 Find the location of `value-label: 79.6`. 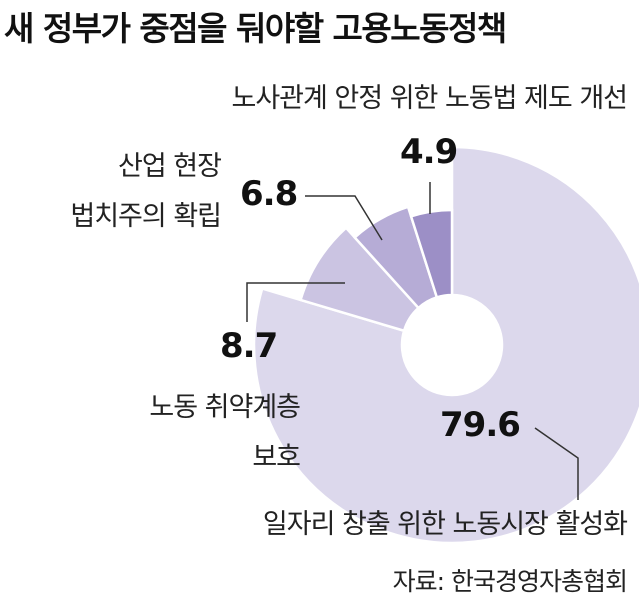

value-label: 79.6 is located at coordinates (480, 425).